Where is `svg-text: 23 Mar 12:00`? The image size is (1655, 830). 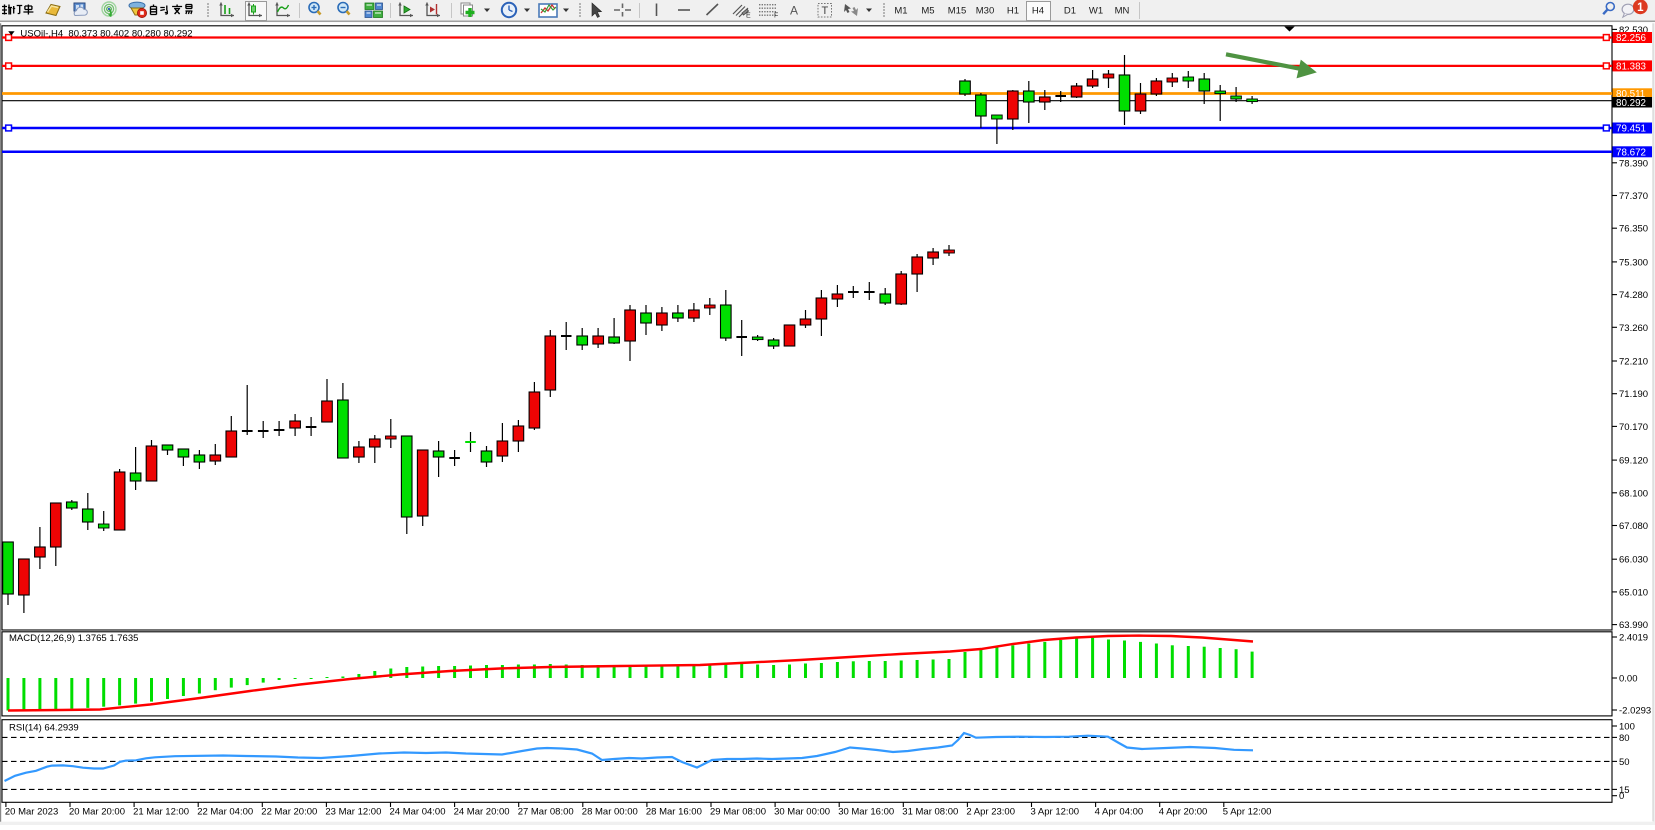
svg-text: 23 Mar 12:00 is located at coordinates (353, 812).